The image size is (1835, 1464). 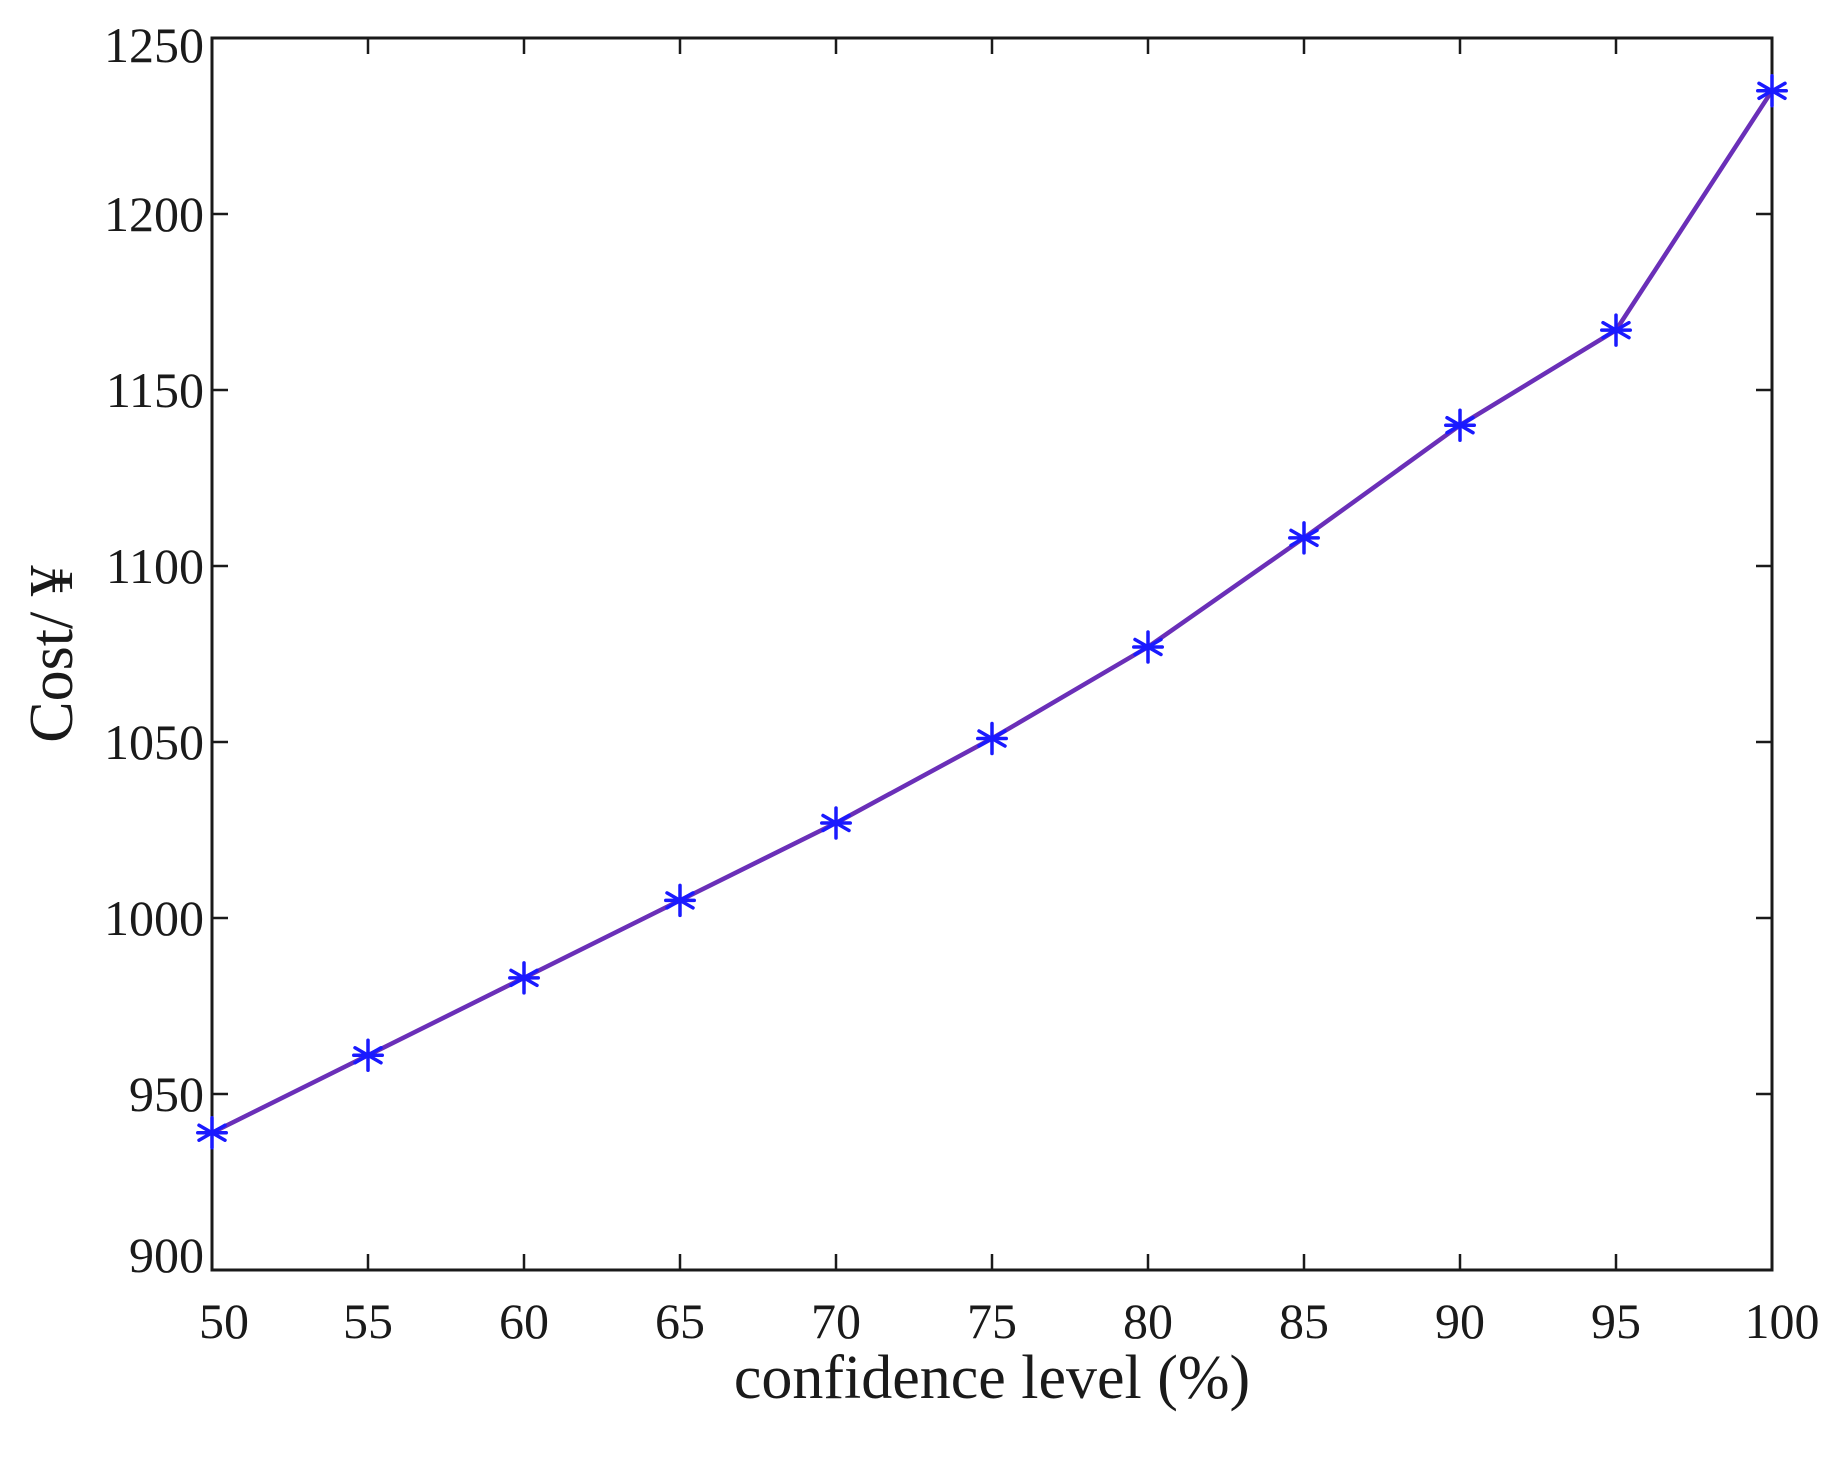 I want to click on y-axis-label: Cost/ ¥, so click(x=52, y=653).